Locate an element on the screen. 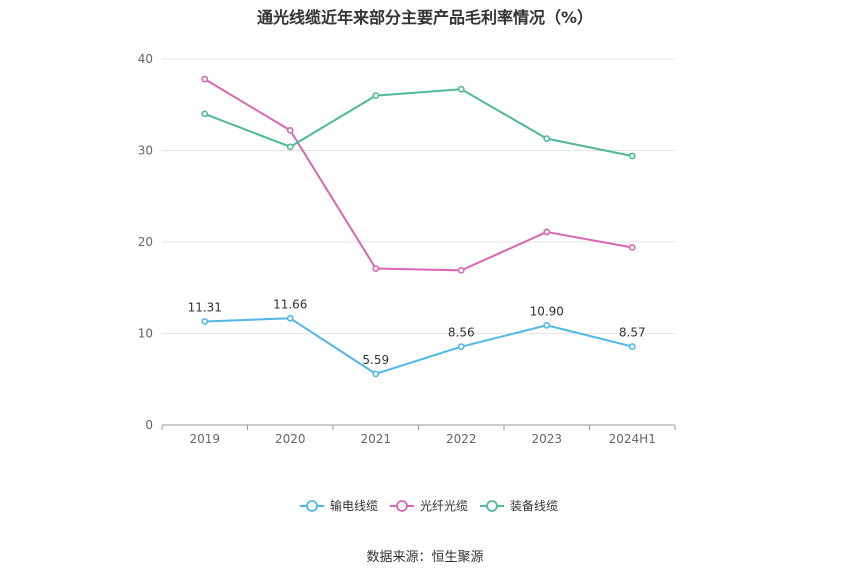 This screenshot has height=575, width=850. x-tick-label: 2020 is located at coordinates (290, 439).